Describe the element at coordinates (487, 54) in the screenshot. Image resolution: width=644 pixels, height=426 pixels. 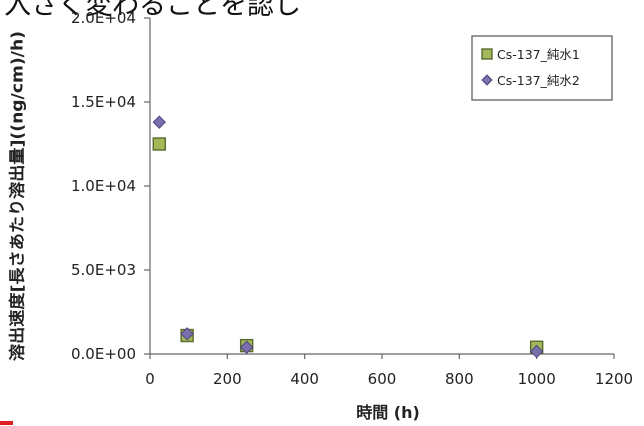
I see `legend-marker-square` at that location.